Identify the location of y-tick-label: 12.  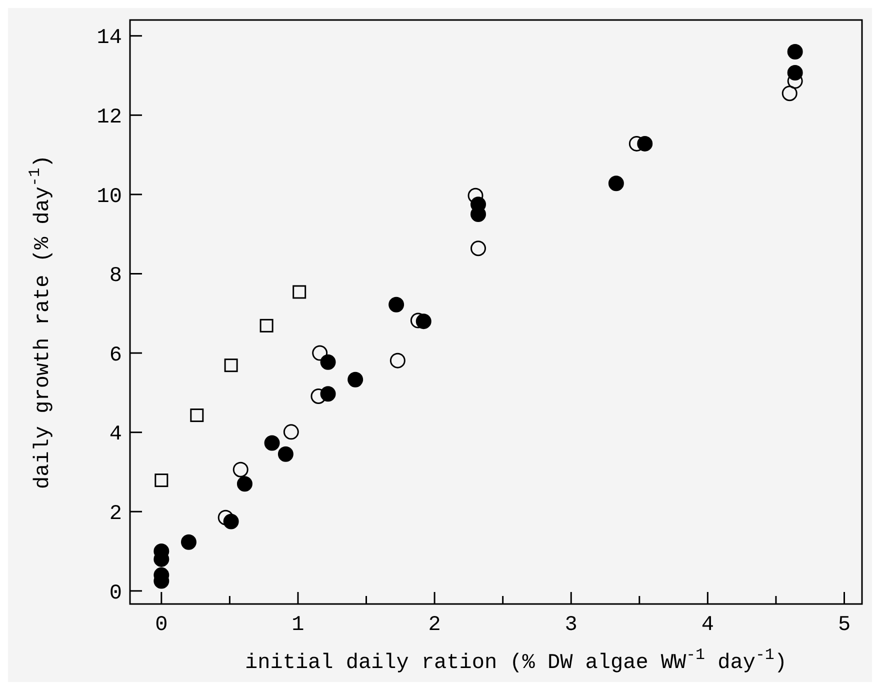
(109, 118).